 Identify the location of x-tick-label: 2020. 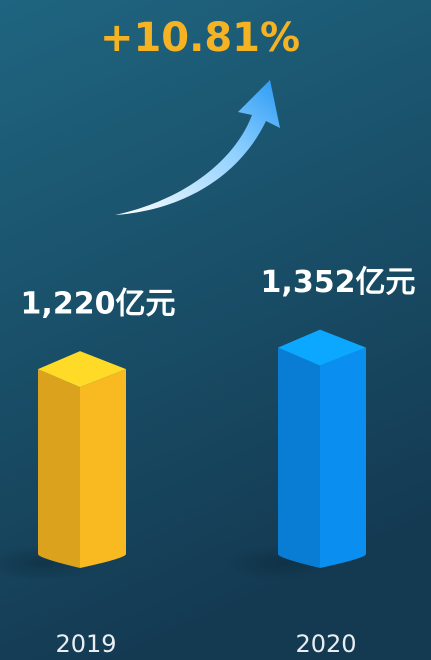
(325, 644).